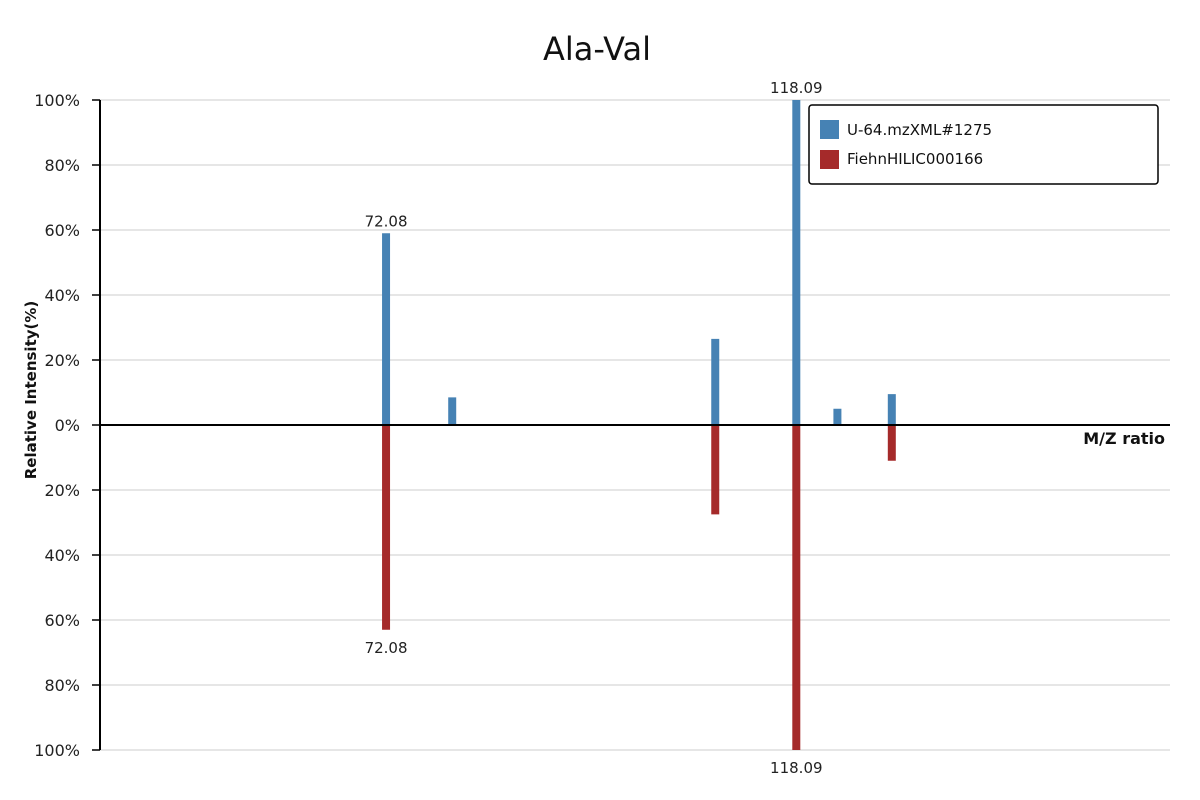  What do you see at coordinates (31, 390) in the screenshot?
I see `y-axis-label: Relative Intensity(%)` at bounding box center [31, 390].